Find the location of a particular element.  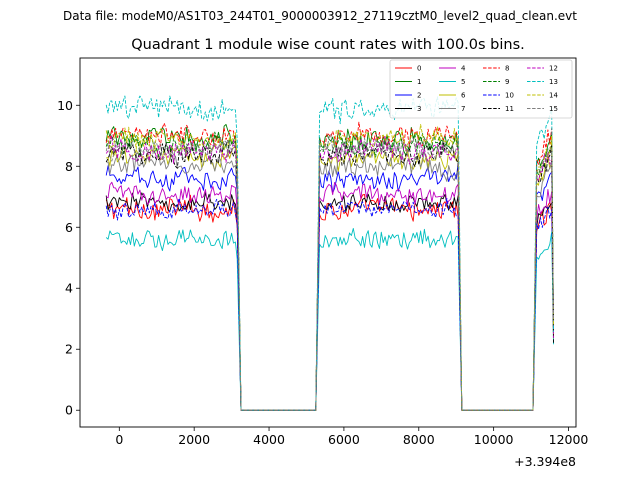

legend-label-0: 0 is located at coordinates (419, 69).